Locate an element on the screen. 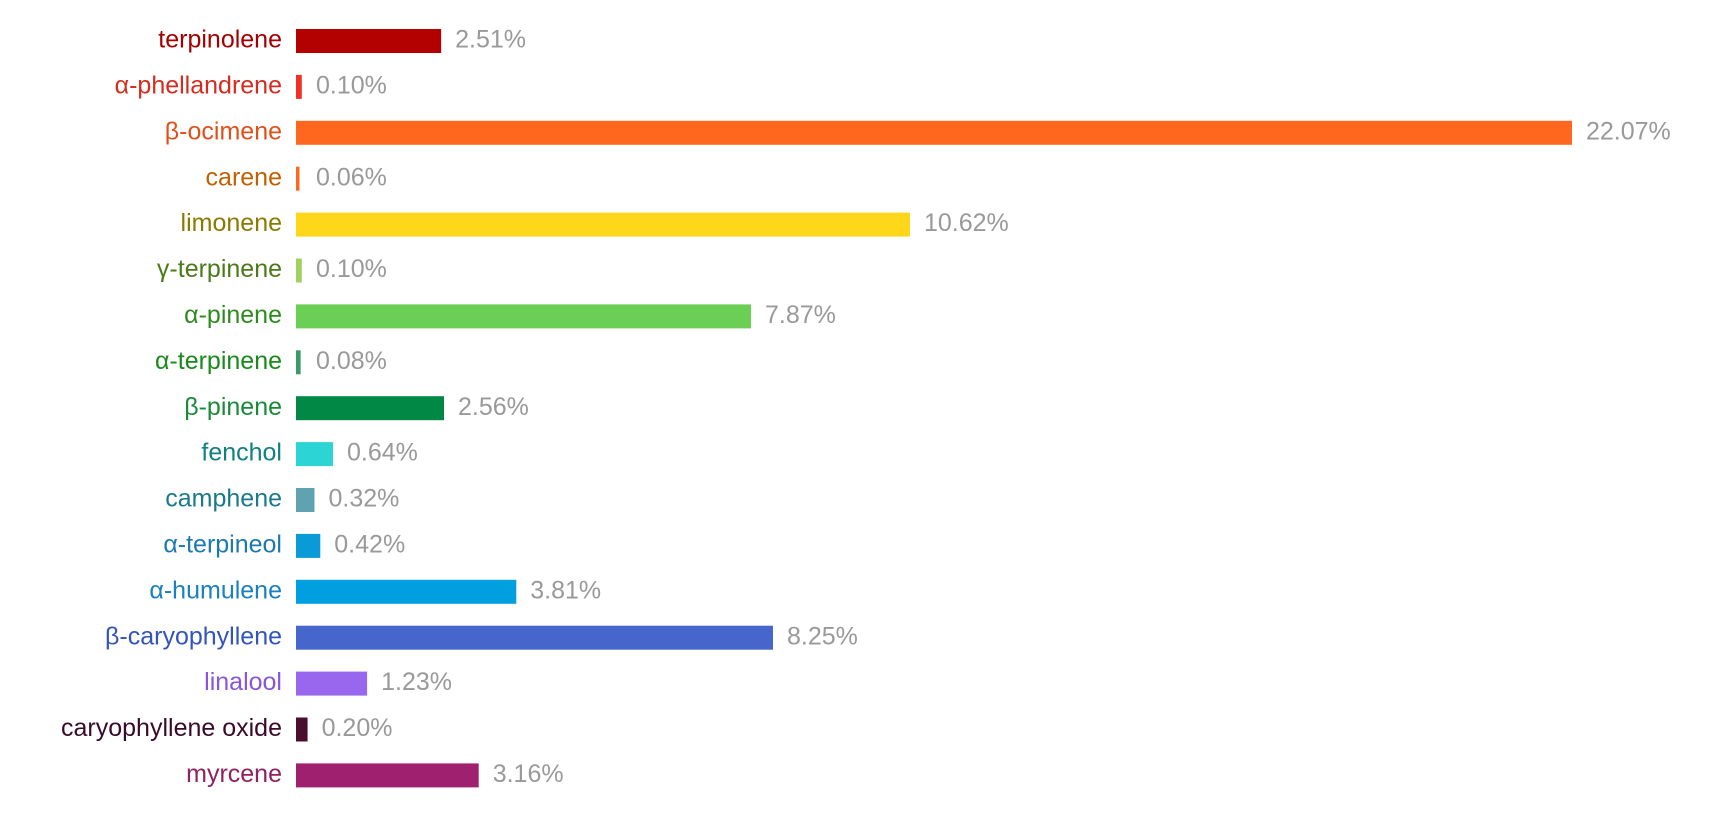 The height and width of the screenshot is (817, 1712). category-label: linalool is located at coordinates (243, 682).